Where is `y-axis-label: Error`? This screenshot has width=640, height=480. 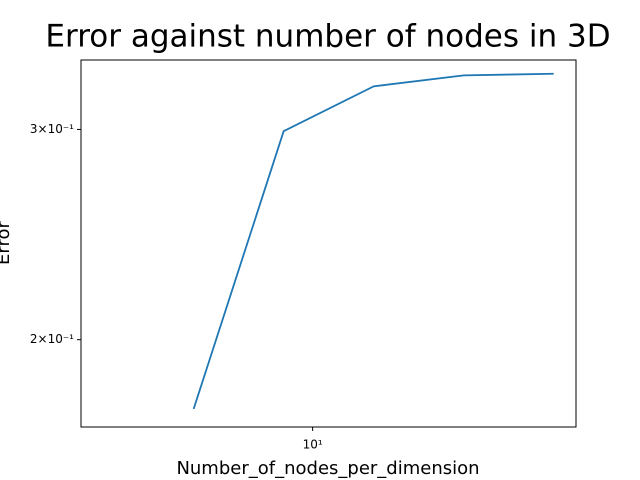 y-axis-label: Error is located at coordinates (7, 242).